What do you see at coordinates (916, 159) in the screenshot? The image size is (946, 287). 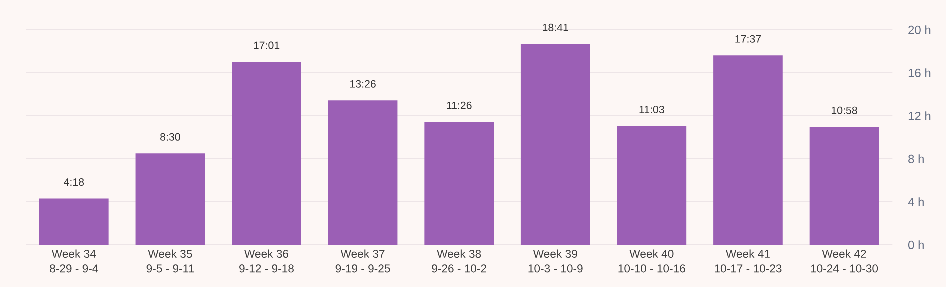 I see `y-tick-label: 8 h` at bounding box center [916, 159].